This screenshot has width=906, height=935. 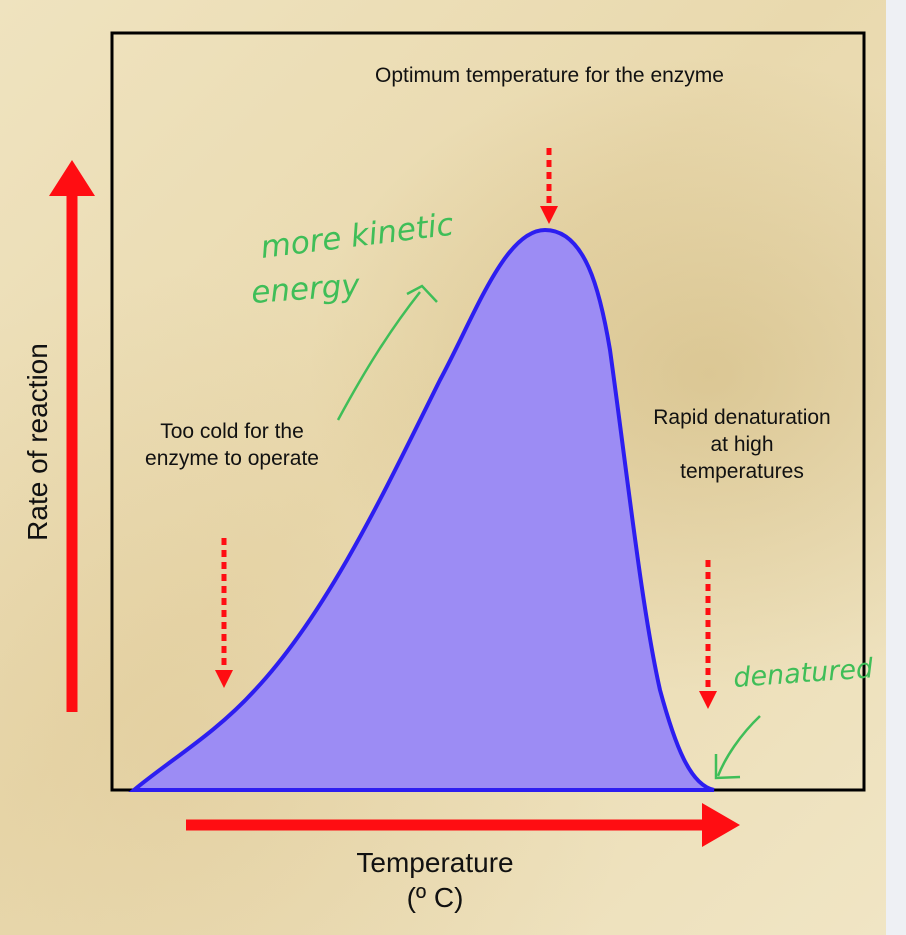 I want to click on denaturation-pointer-head, so click(x=708, y=700).